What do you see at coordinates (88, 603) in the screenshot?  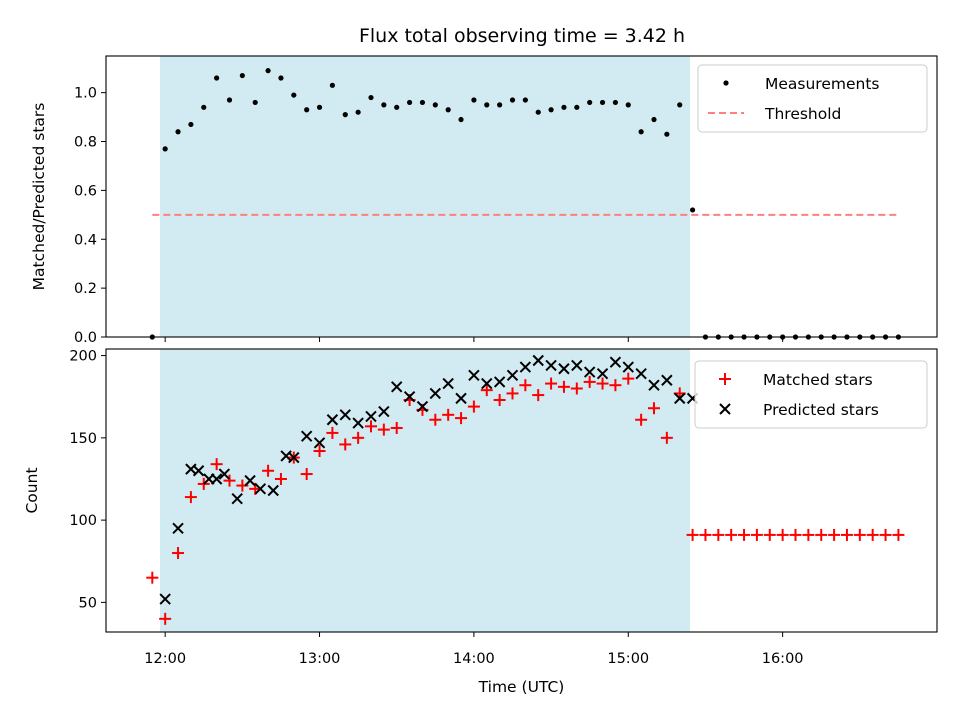 I see `bottom-y-tick-label: 50` at bounding box center [88, 603].